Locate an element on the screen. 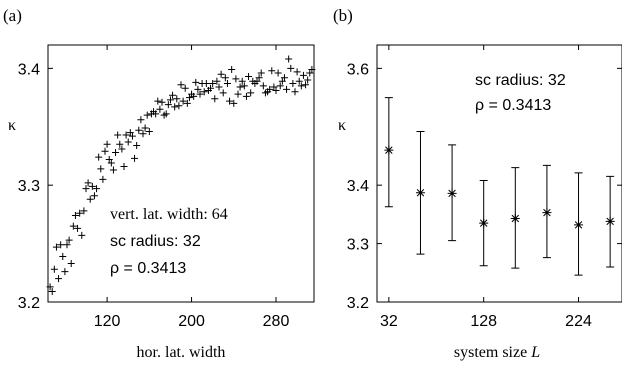 The height and width of the screenshot is (365, 622). panel-b-xlabel-text: system size is located at coordinates (492, 352).